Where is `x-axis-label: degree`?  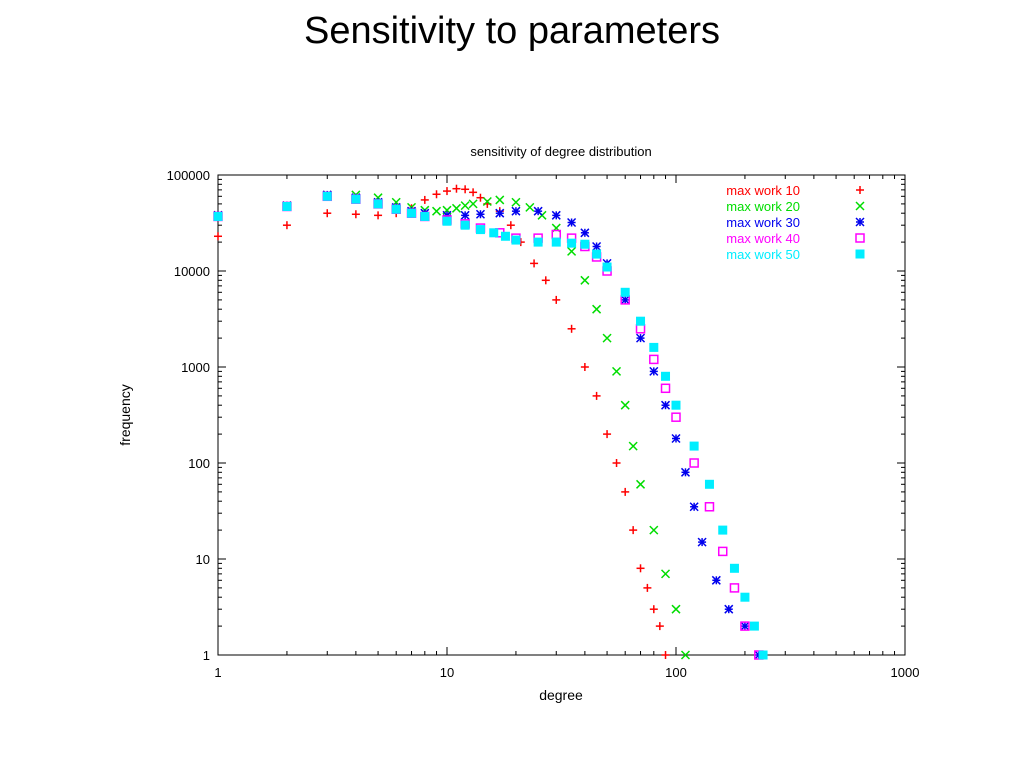 x-axis-label: degree is located at coordinates (561, 695).